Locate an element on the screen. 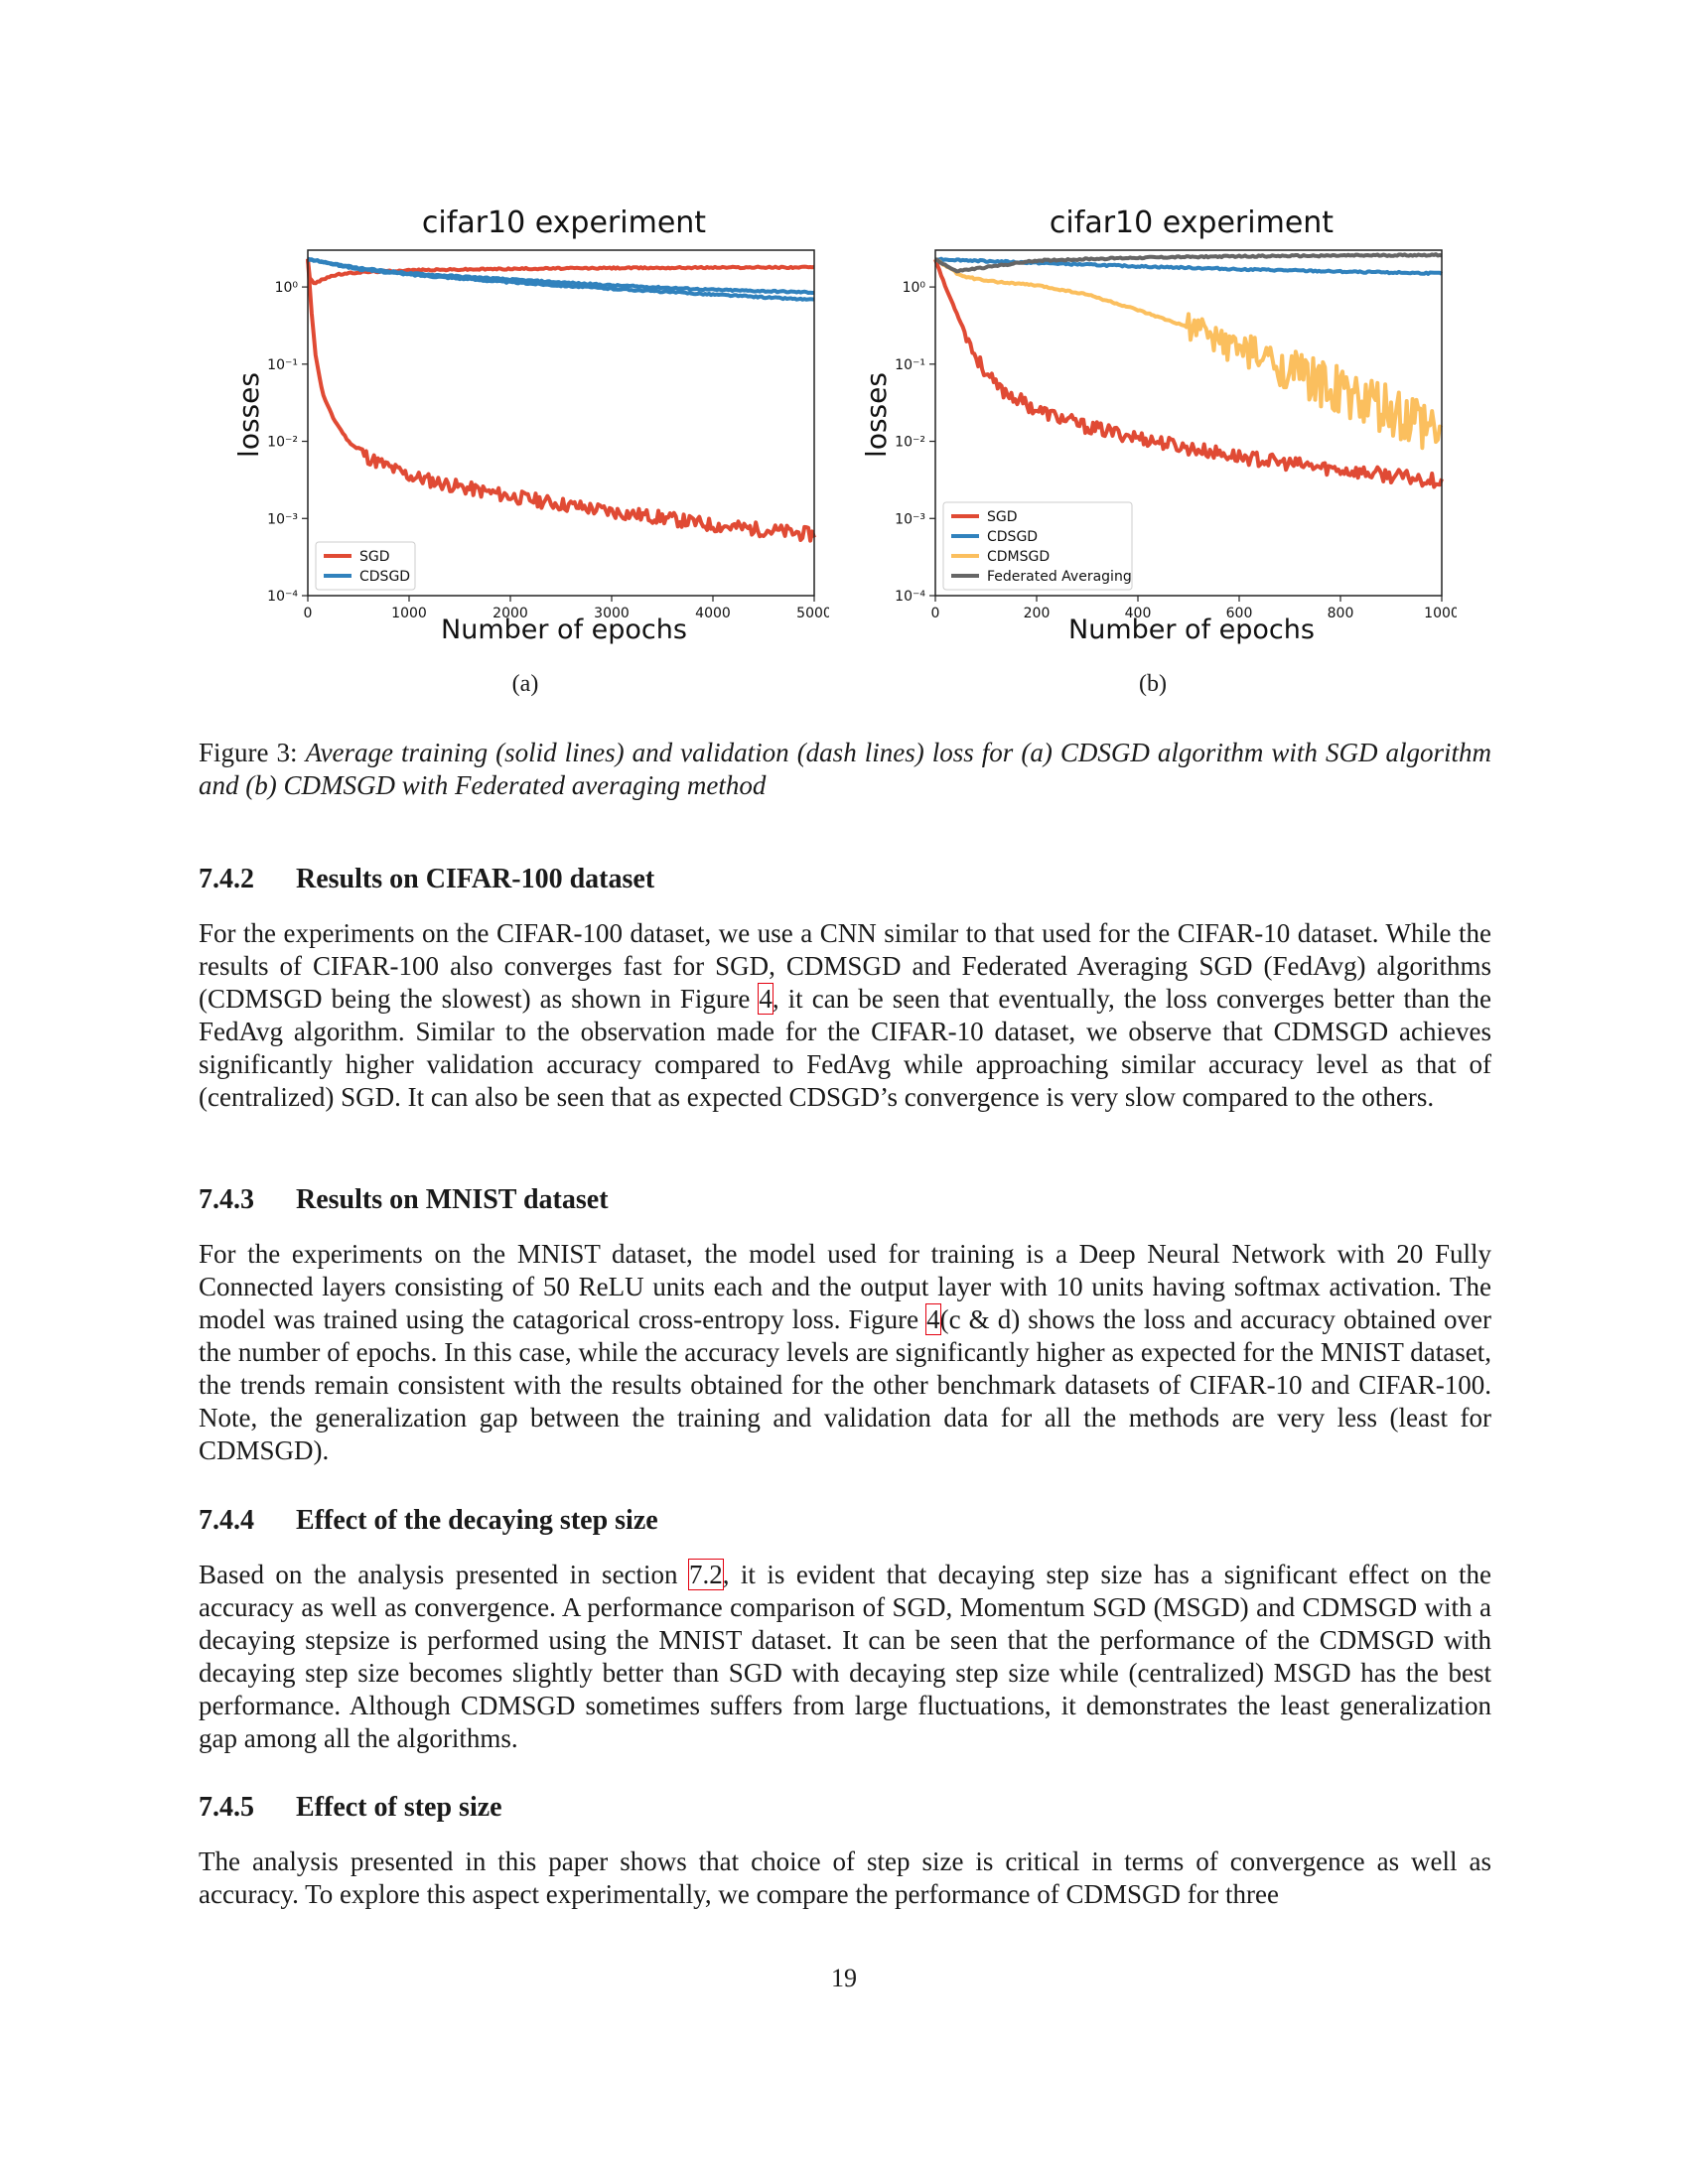 The image size is (1688, 2184). figure-b-sublabel: (b) is located at coordinates (1153, 684).